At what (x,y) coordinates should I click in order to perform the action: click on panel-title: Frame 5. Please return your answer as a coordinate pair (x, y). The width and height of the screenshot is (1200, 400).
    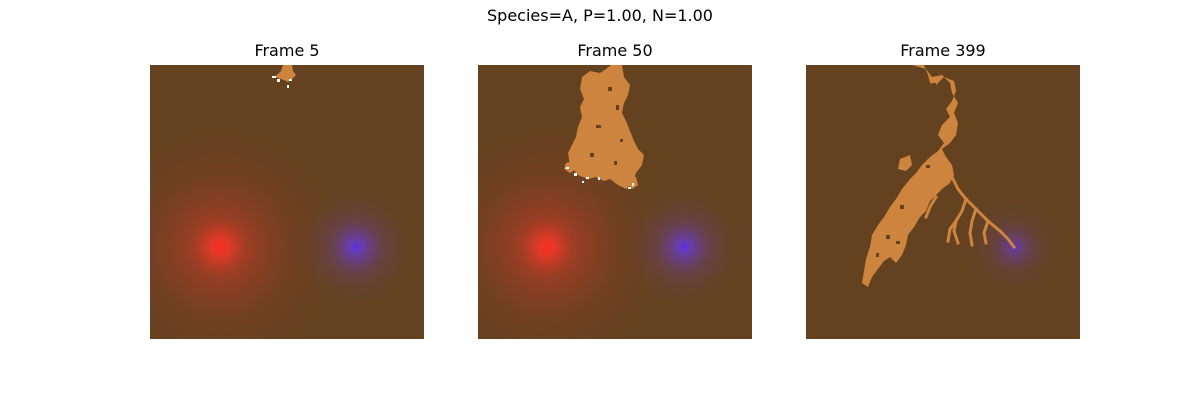
    Looking at the image, I should click on (287, 50).